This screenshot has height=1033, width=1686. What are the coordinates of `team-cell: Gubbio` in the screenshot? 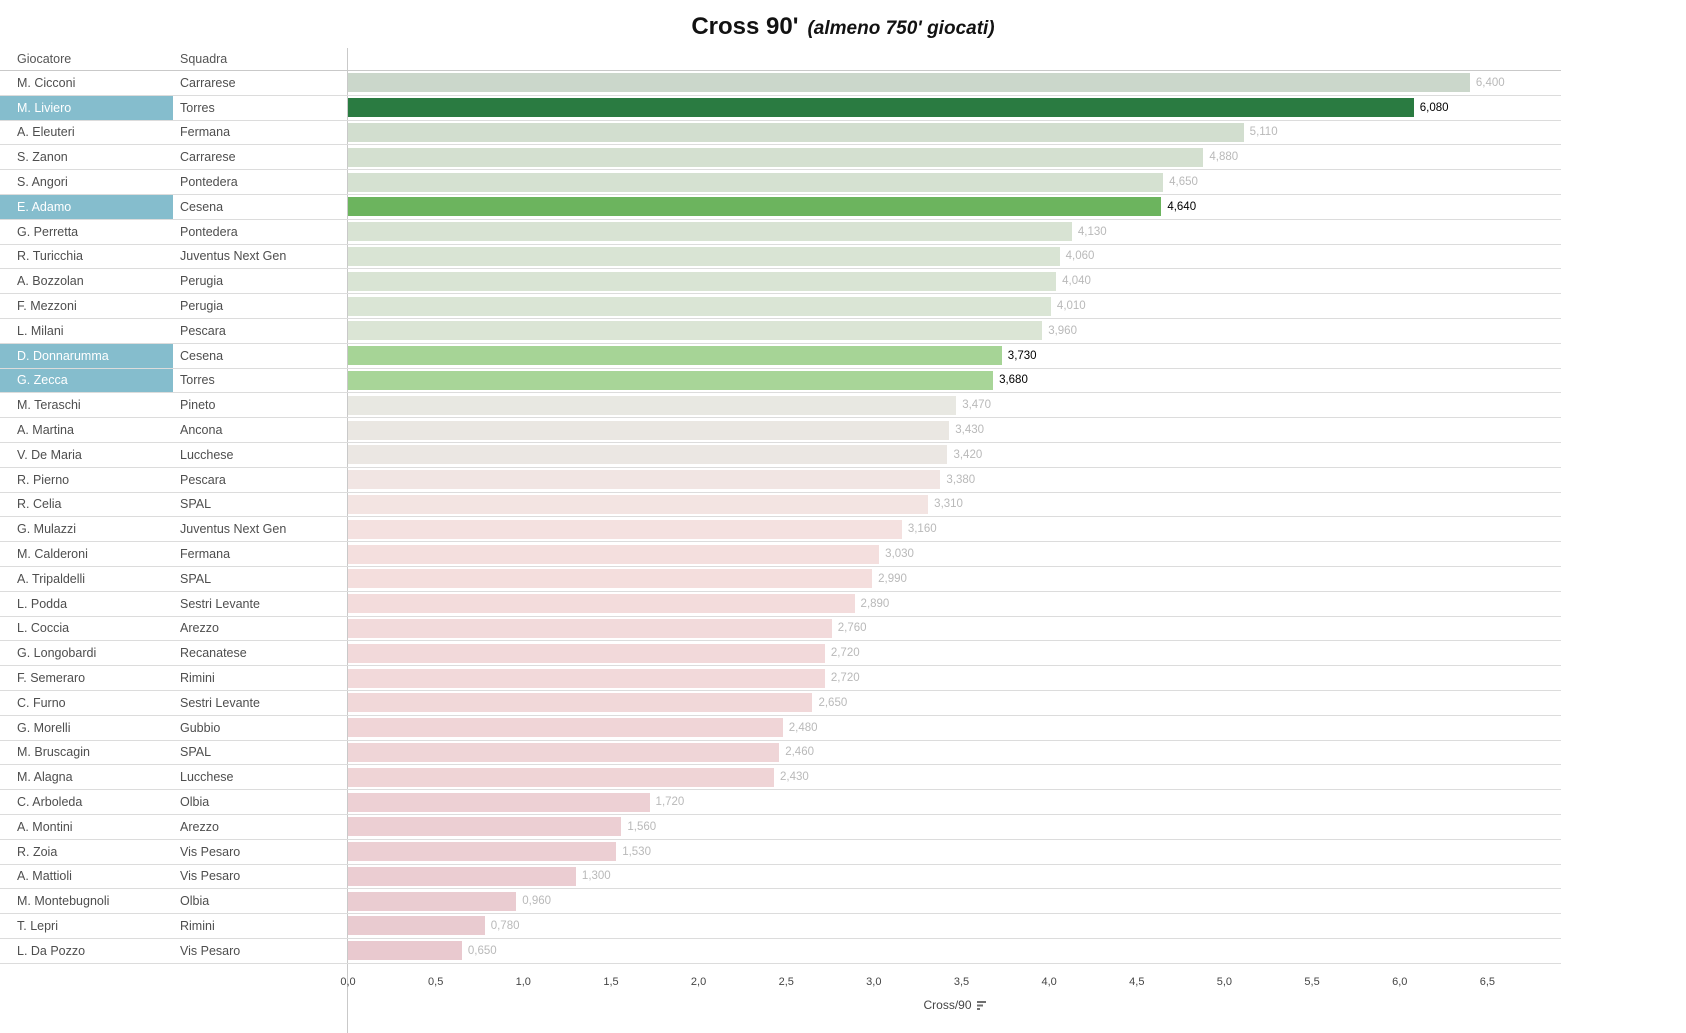 It's located at (200, 727).